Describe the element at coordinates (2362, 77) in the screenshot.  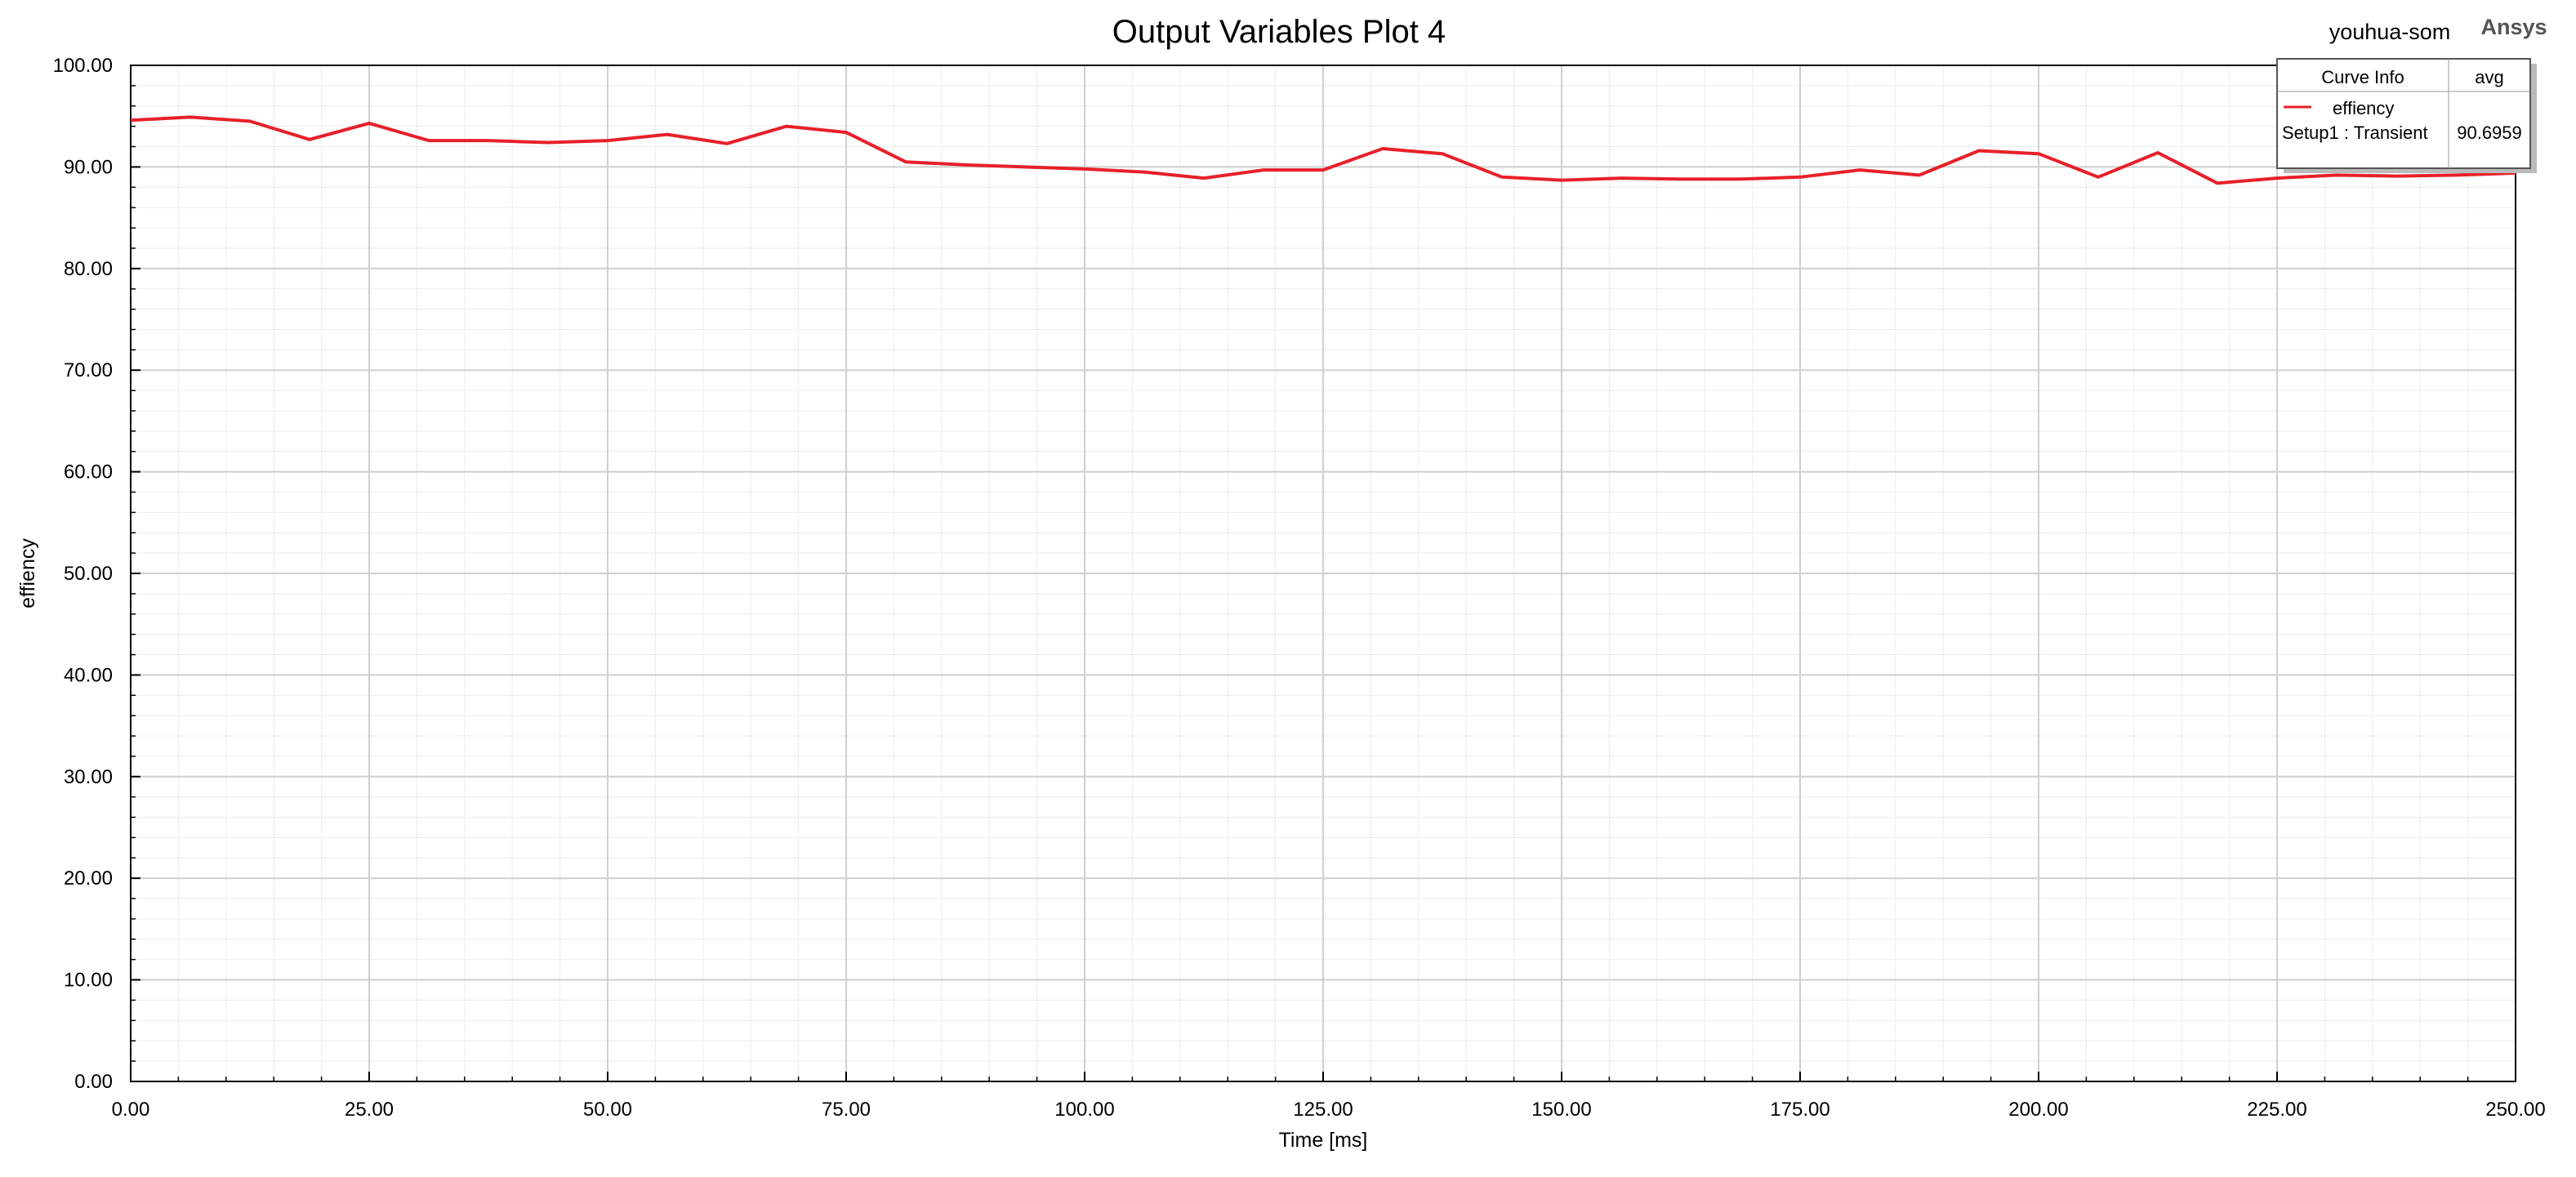
I see `legend-header-curve-info: Curve Info` at that location.